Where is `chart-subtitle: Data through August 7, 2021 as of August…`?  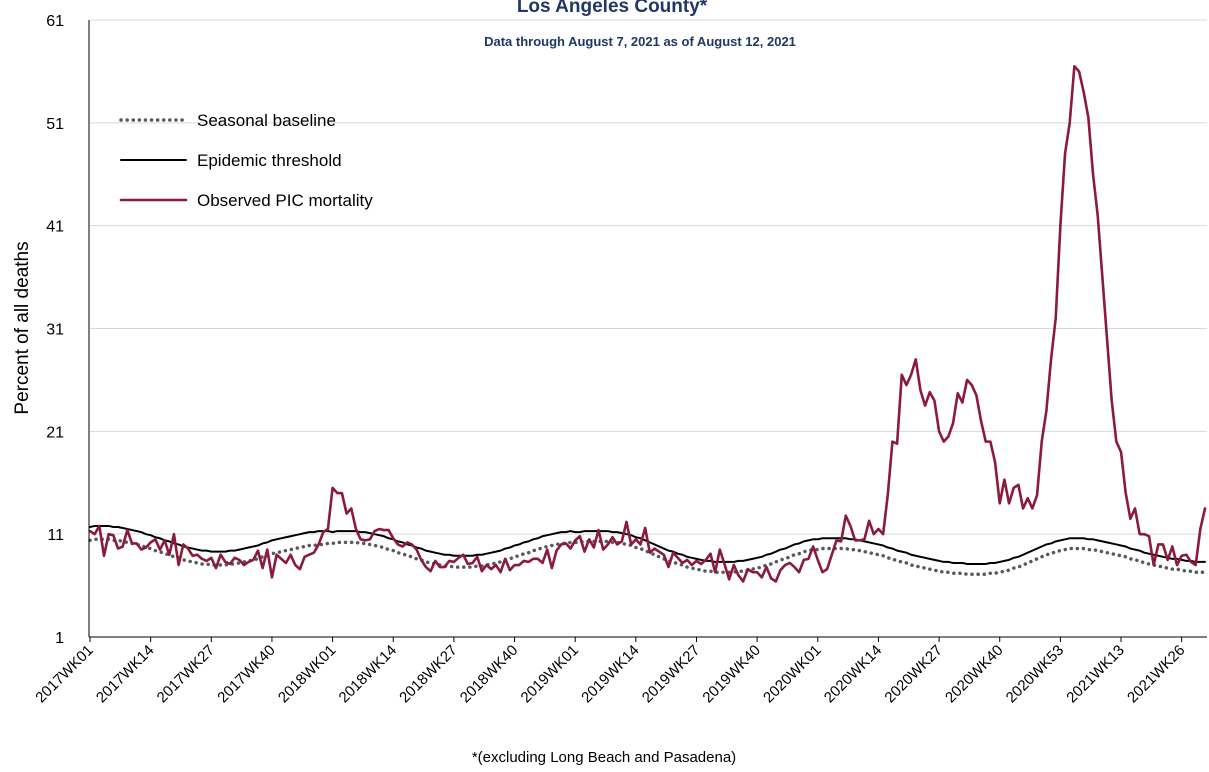
chart-subtitle: Data through August 7, 2021 as of August… is located at coordinates (640, 41).